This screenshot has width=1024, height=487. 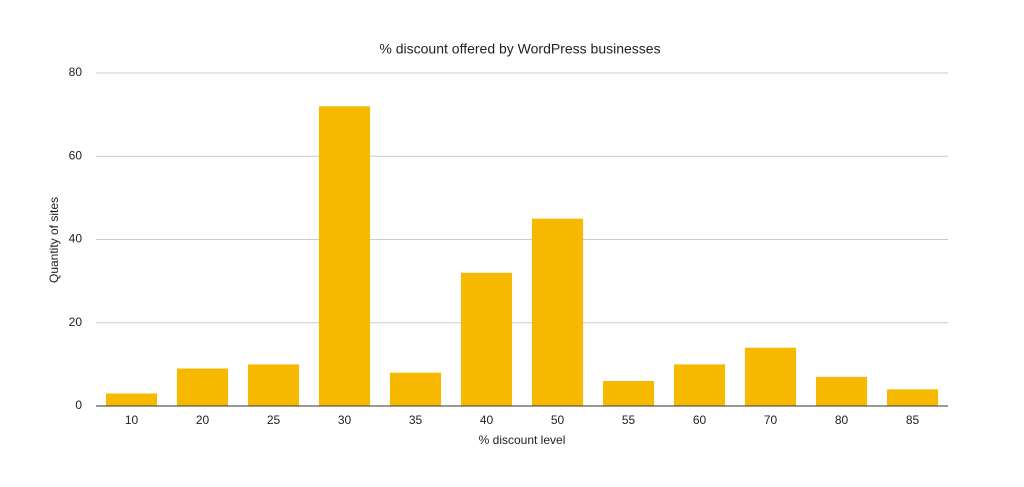 I want to click on x-tick-label: 10, so click(x=132, y=420).